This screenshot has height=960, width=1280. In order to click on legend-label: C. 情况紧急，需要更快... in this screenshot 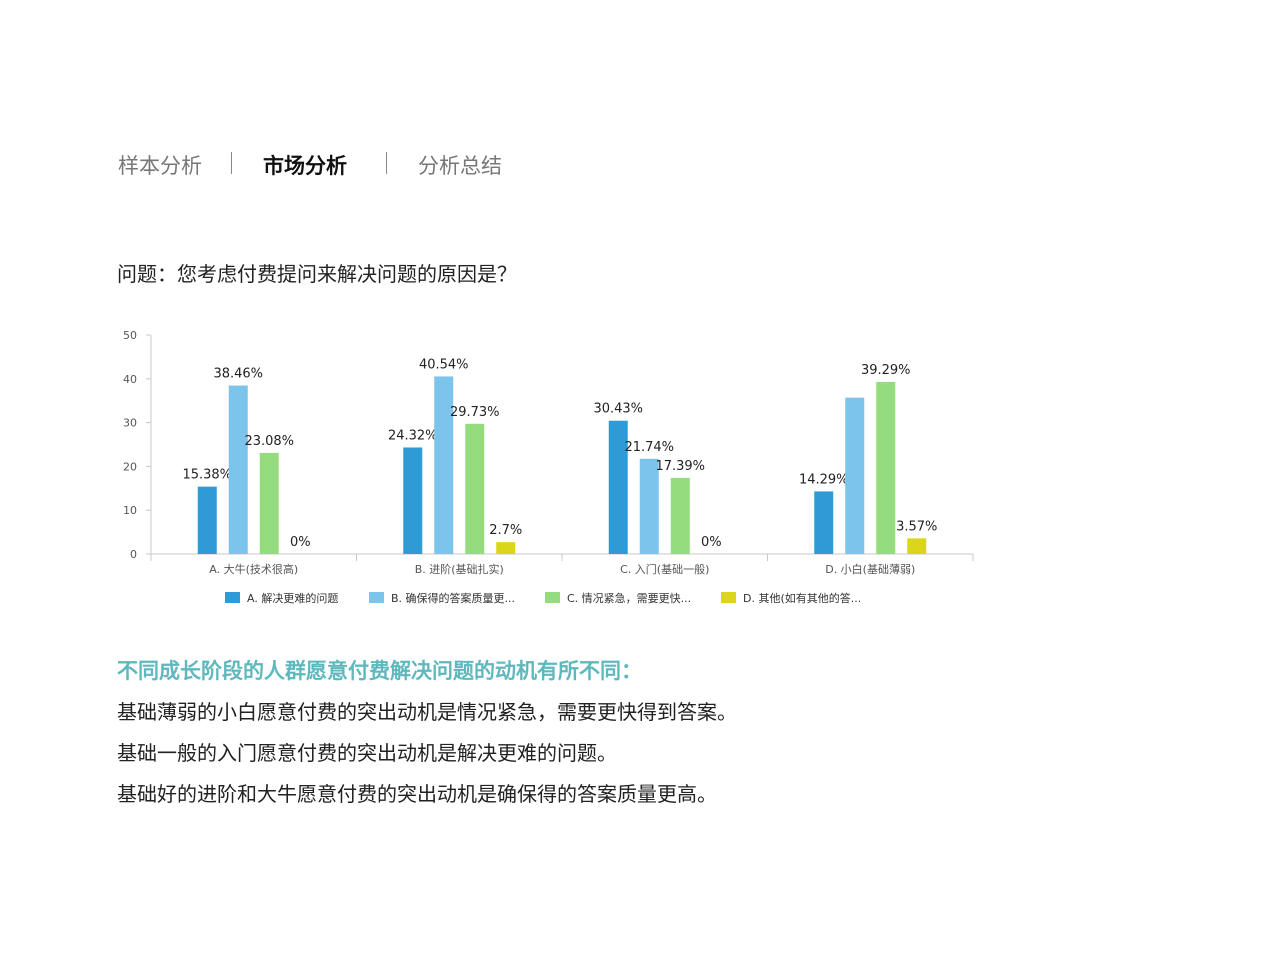, I will do `click(629, 598)`.